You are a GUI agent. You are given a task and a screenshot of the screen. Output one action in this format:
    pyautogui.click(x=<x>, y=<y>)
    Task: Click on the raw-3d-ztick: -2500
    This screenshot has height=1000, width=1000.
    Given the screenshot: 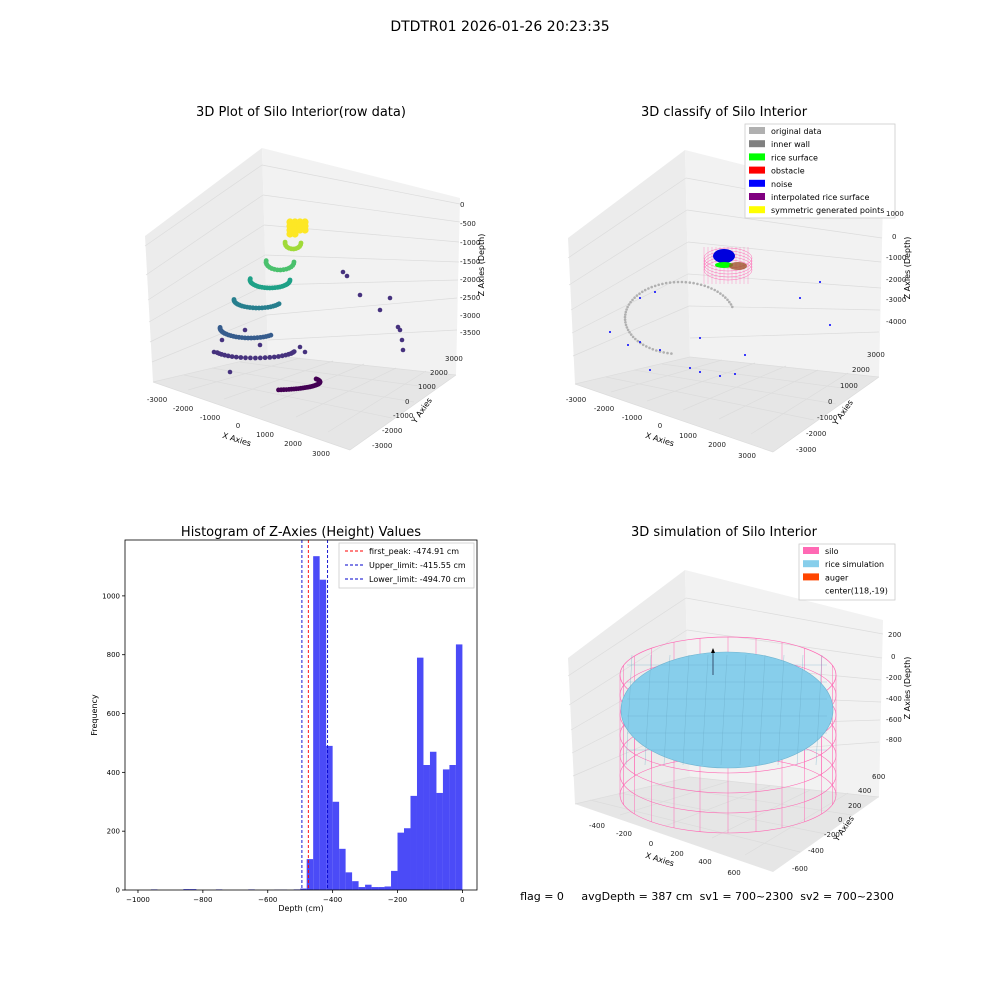 What is the action you would take?
    pyautogui.click(x=470, y=298)
    